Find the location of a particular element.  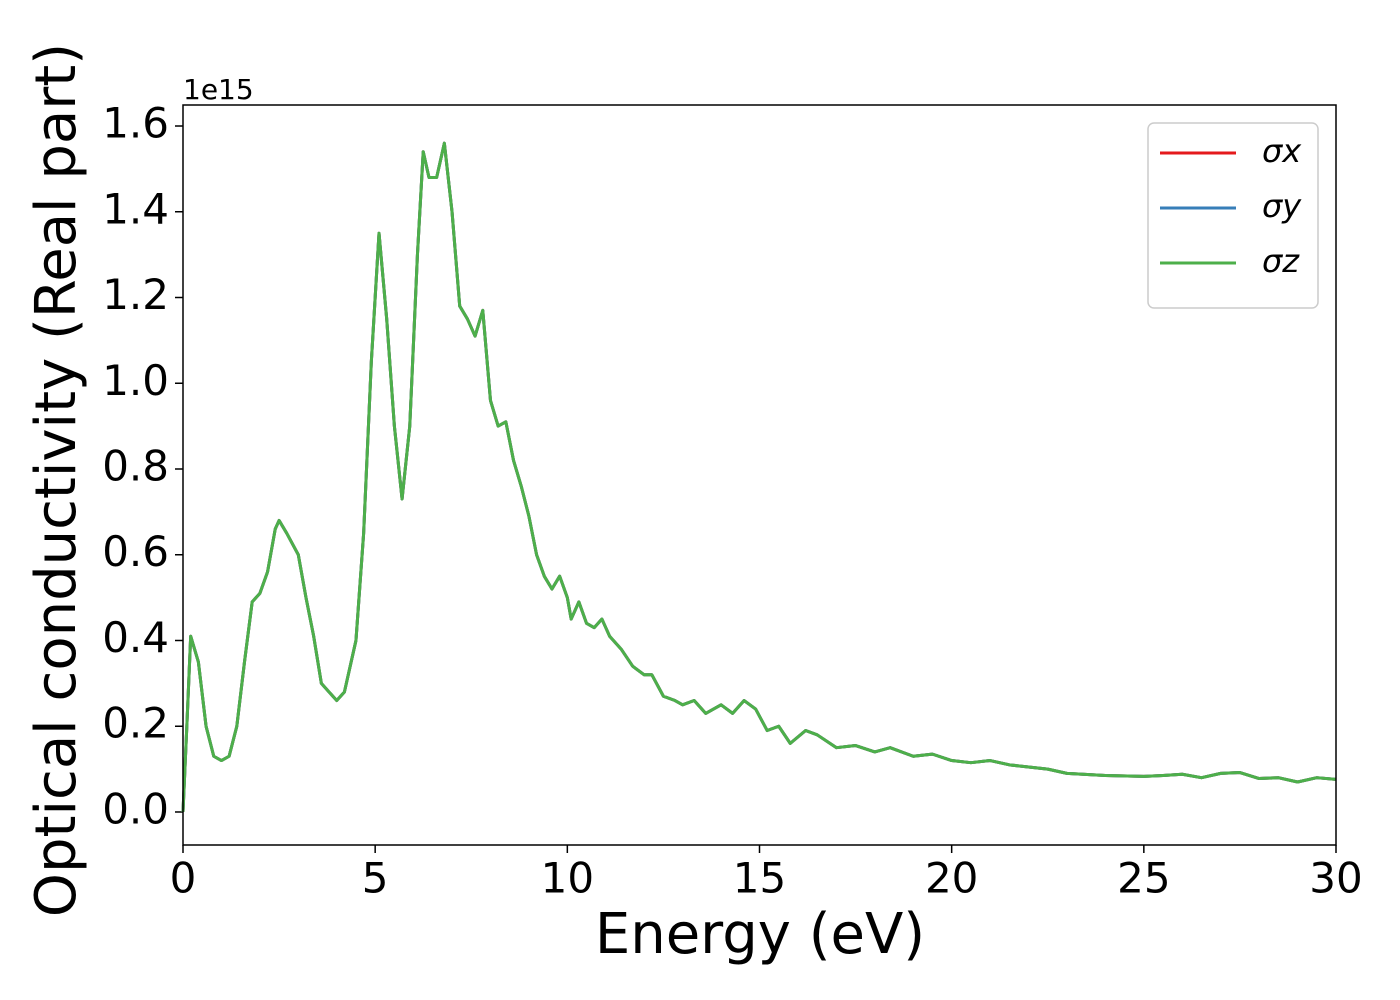

x-tick-label: 10 is located at coordinates (567, 878).